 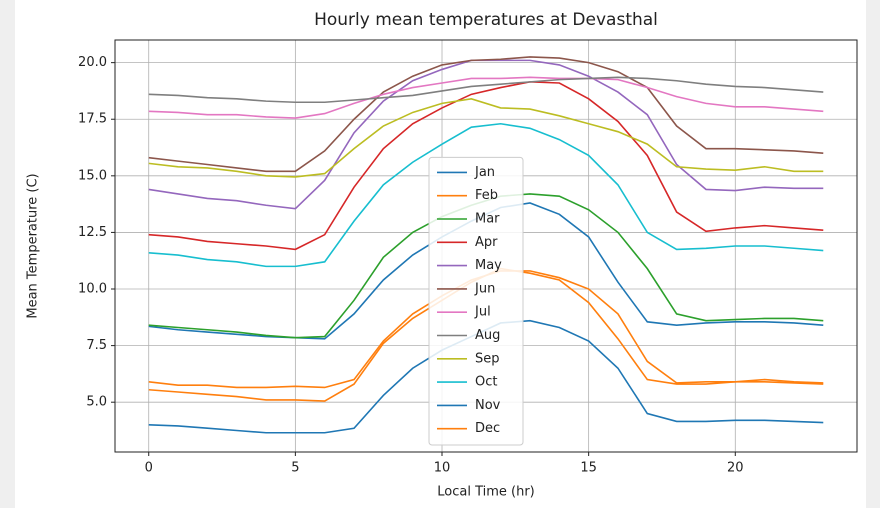 What do you see at coordinates (92, 232) in the screenshot?
I see `y-tick-label: 12.5` at bounding box center [92, 232].